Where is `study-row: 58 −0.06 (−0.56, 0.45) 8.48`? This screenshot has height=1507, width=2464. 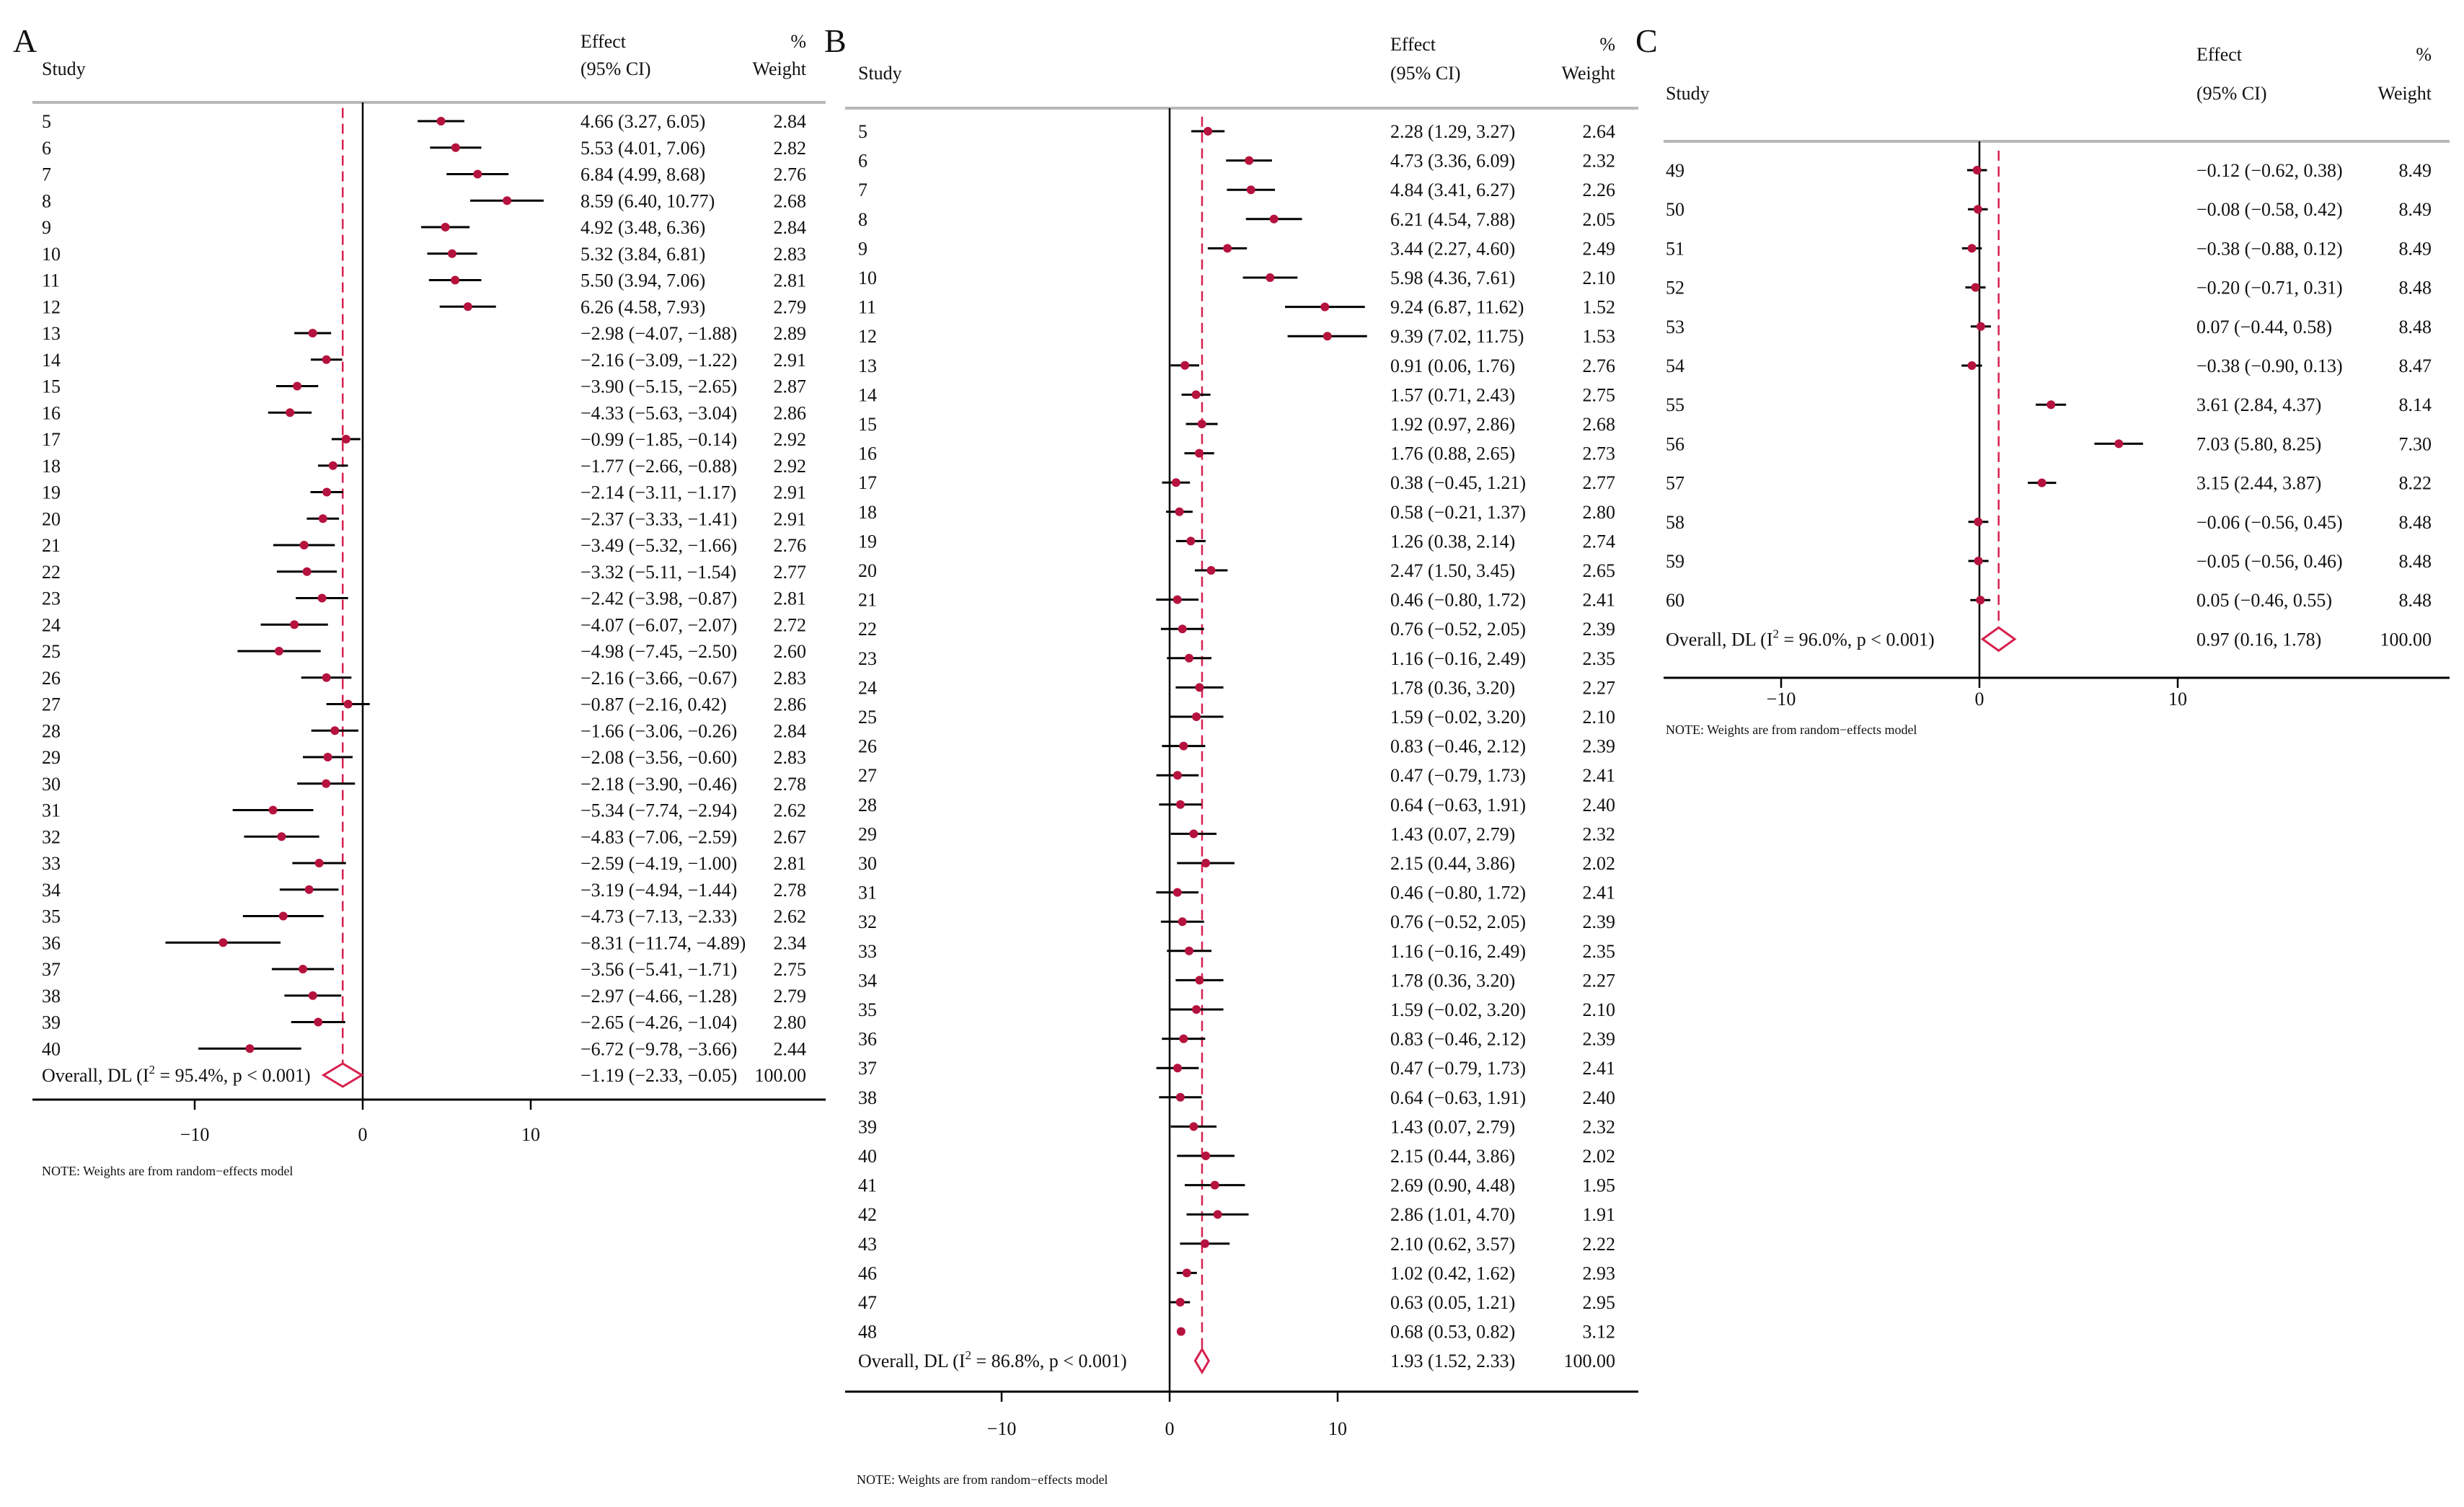
study-row: 58 −0.06 (−0.56, 0.45) 8.48 is located at coordinates (2049, 522).